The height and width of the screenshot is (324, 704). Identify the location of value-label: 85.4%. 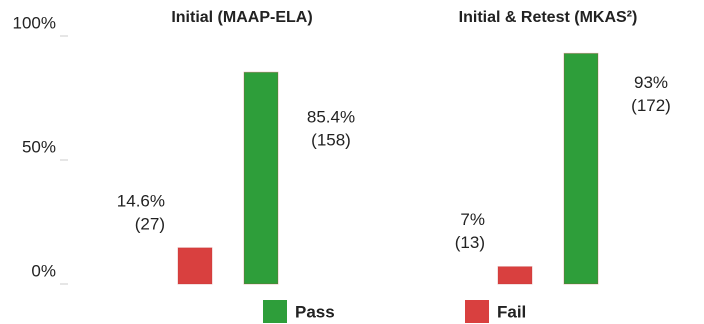
(331, 117).